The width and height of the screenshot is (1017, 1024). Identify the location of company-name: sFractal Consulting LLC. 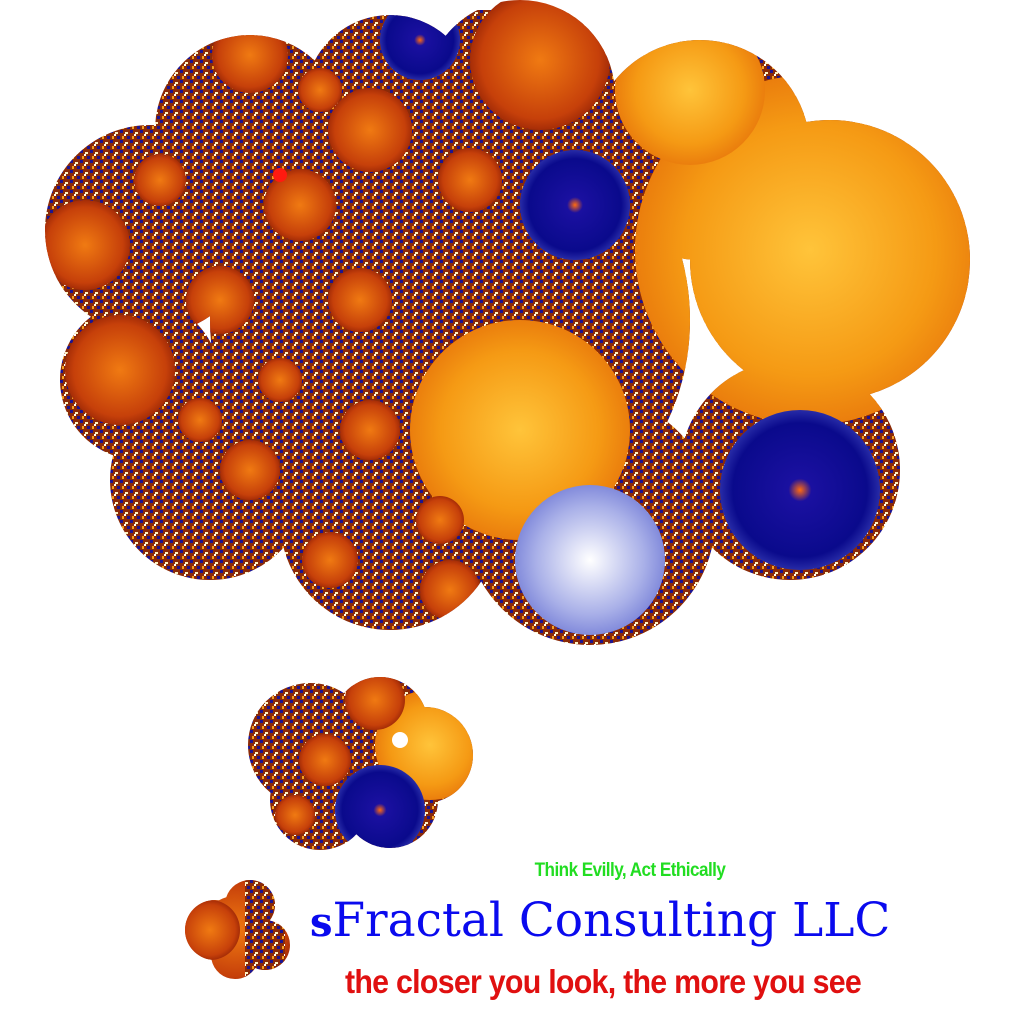
(650, 920).